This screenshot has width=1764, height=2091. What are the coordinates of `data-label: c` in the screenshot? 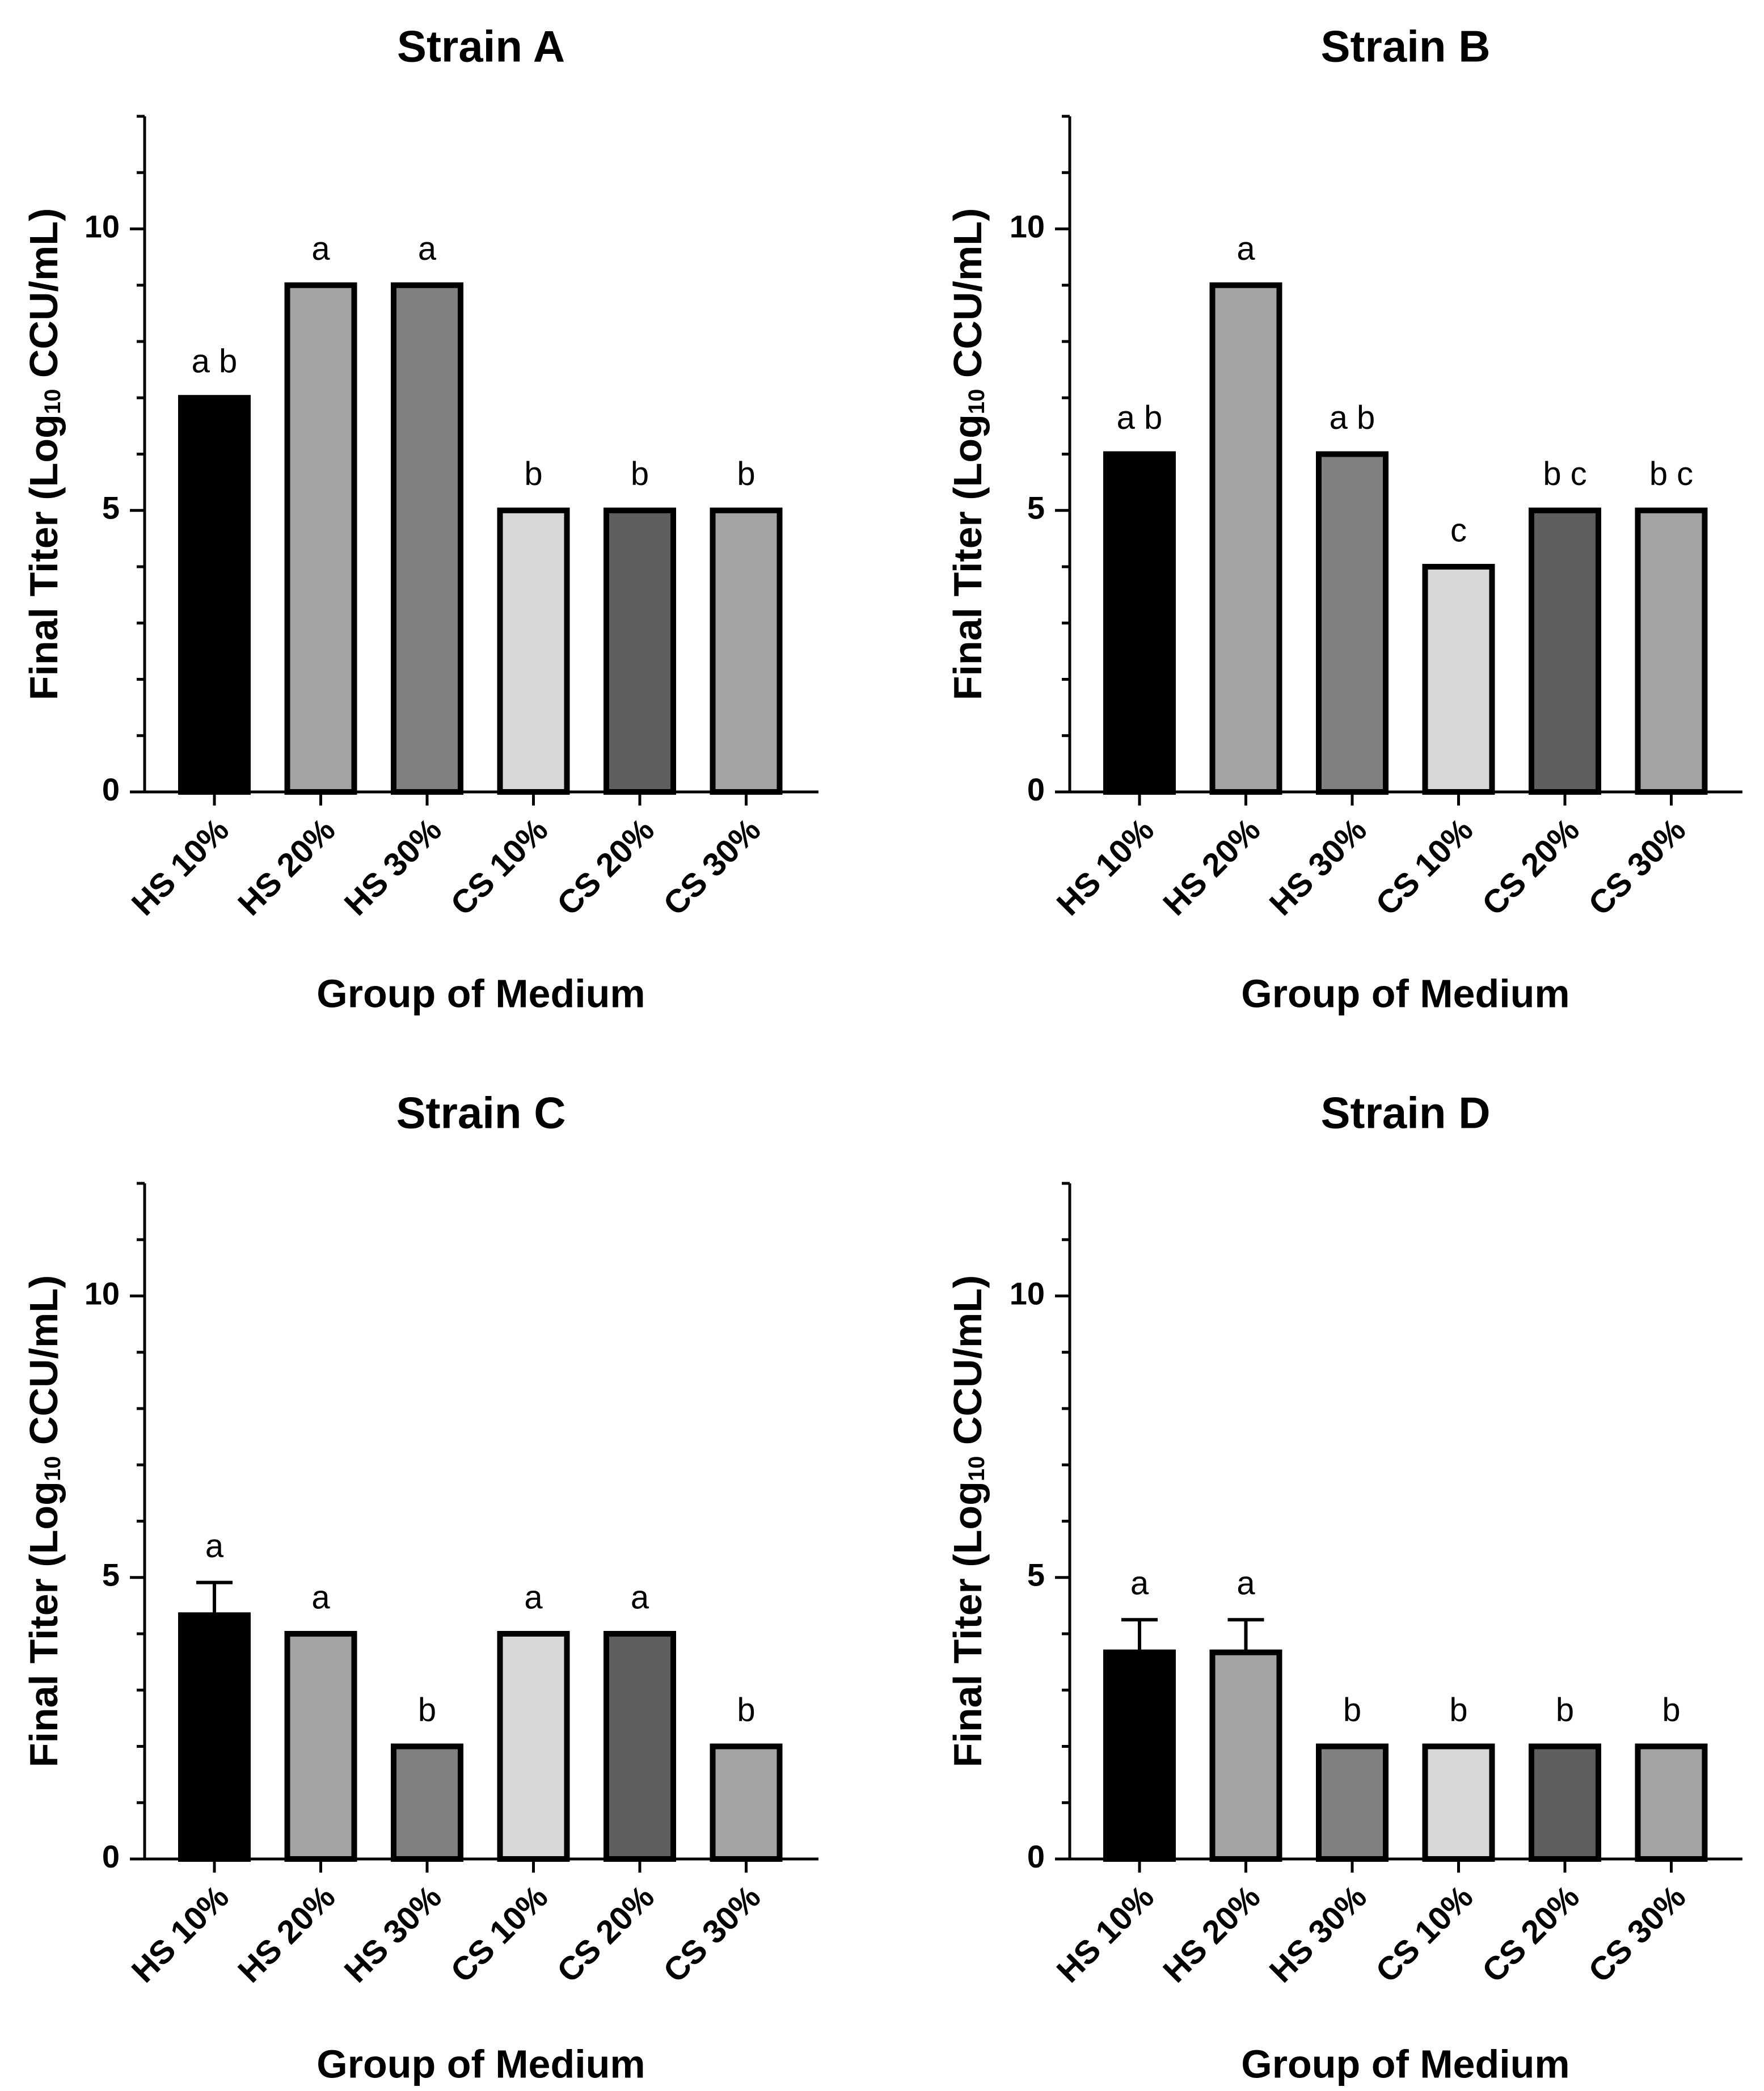 It's located at (1458, 530).